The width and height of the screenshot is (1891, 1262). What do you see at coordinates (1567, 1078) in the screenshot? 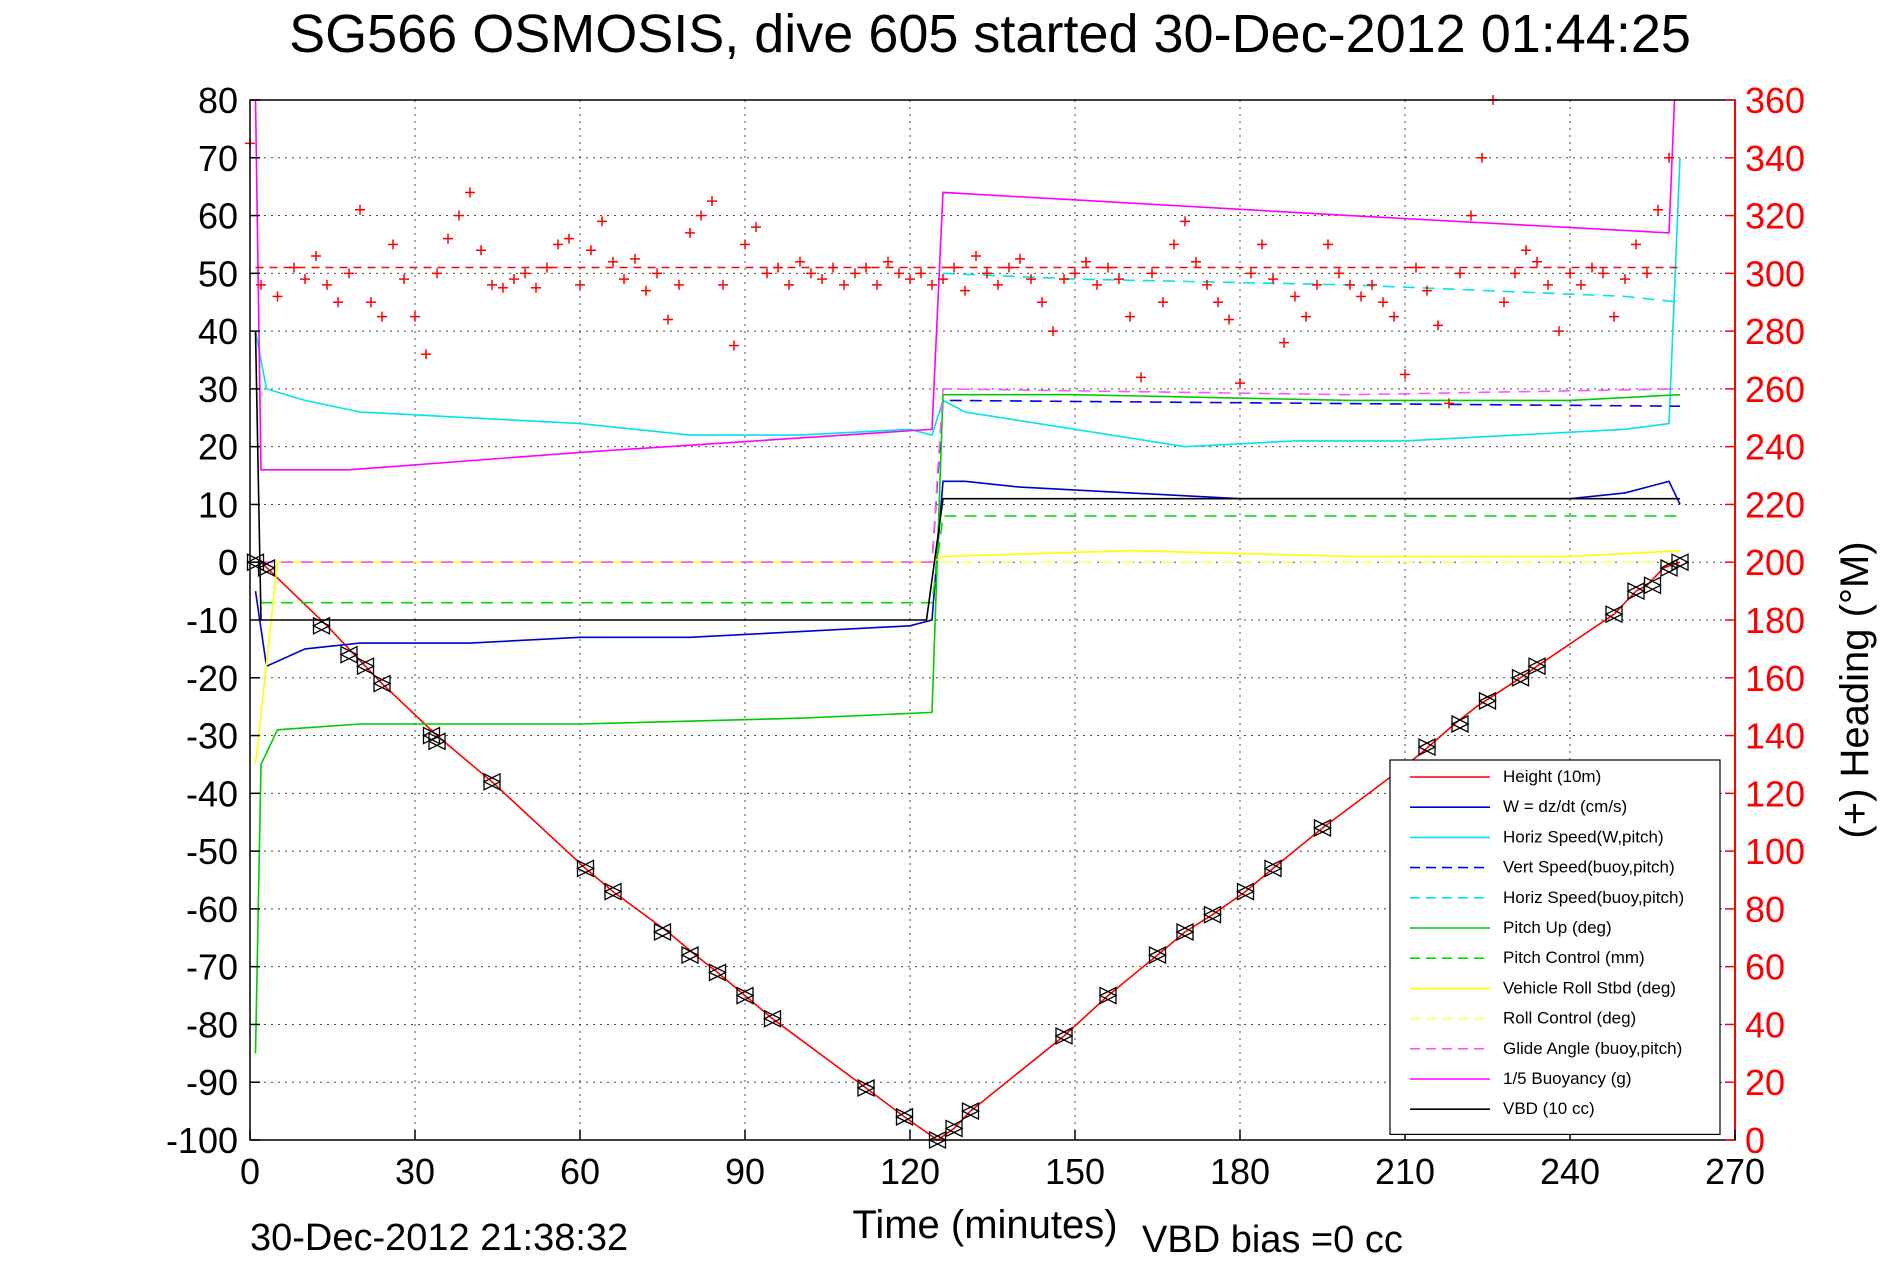
I see `legend-label-10: 1/5 Buoyancy (g)` at bounding box center [1567, 1078].